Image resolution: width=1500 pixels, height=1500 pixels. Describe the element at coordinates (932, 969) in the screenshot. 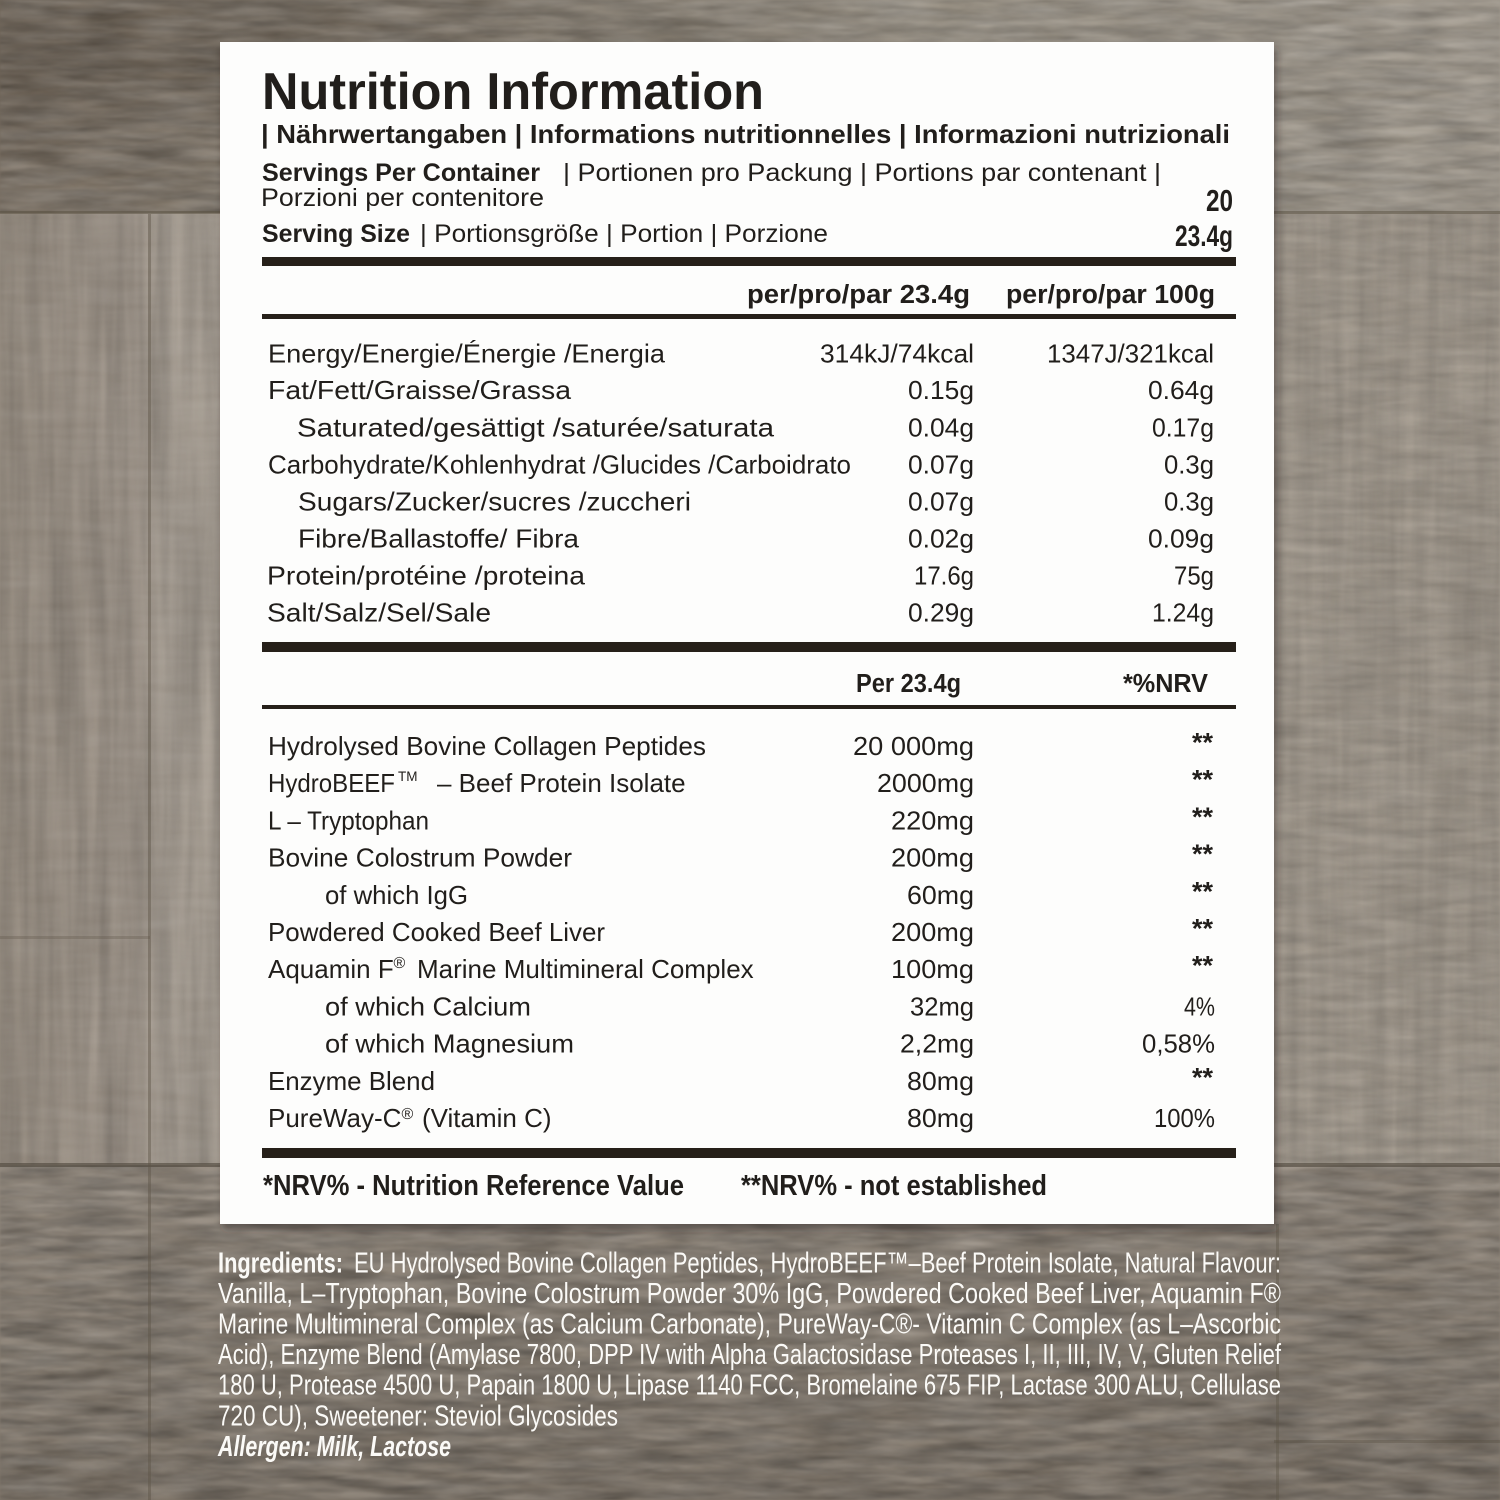

I see `svg-text: 100mg` at that location.